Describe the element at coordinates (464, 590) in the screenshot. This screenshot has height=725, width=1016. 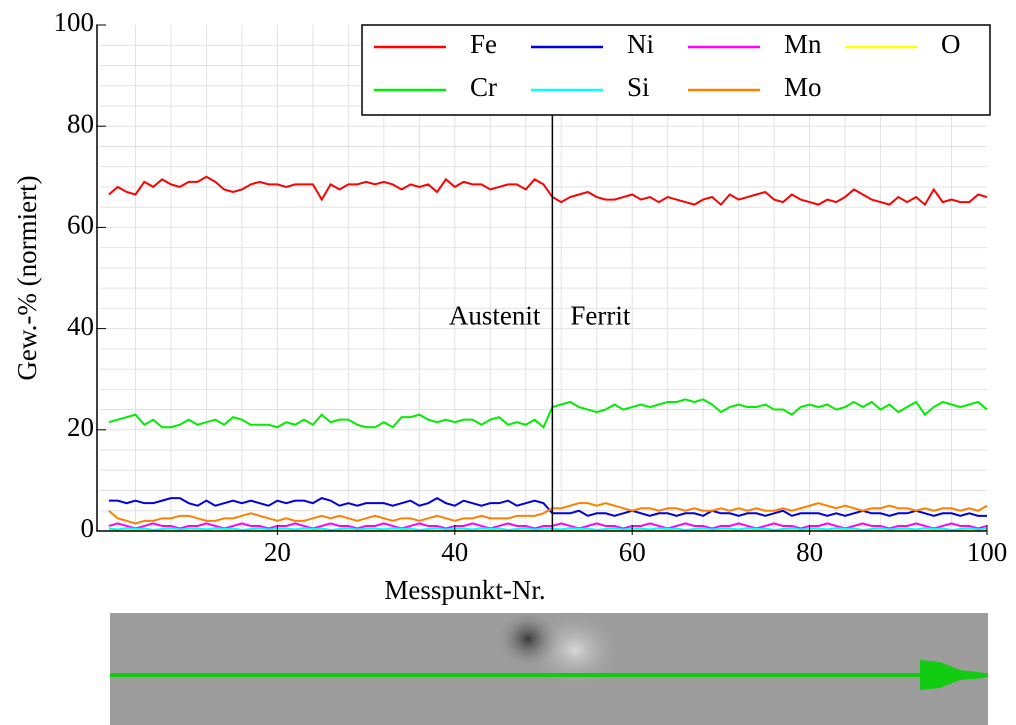
I see `x-axis-label: Messpunkt-Nr.` at that location.